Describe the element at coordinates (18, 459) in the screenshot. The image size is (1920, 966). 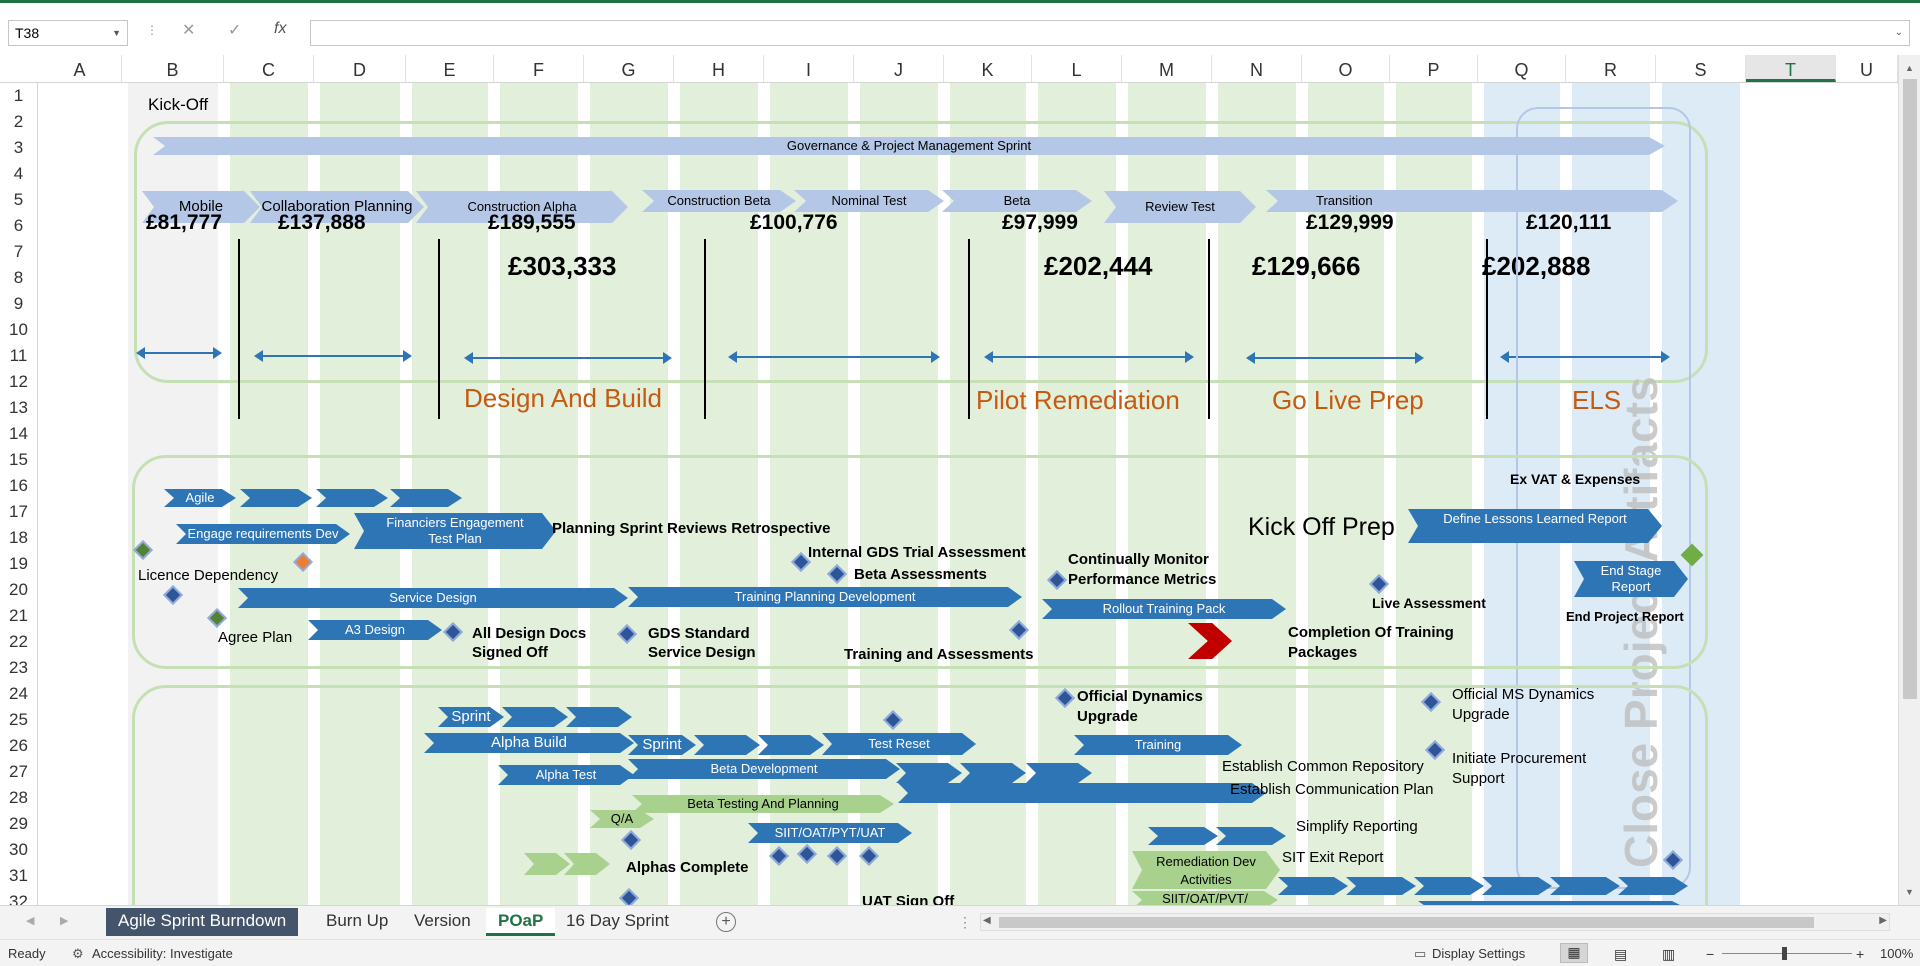
I see `row-header-15: 15` at that location.